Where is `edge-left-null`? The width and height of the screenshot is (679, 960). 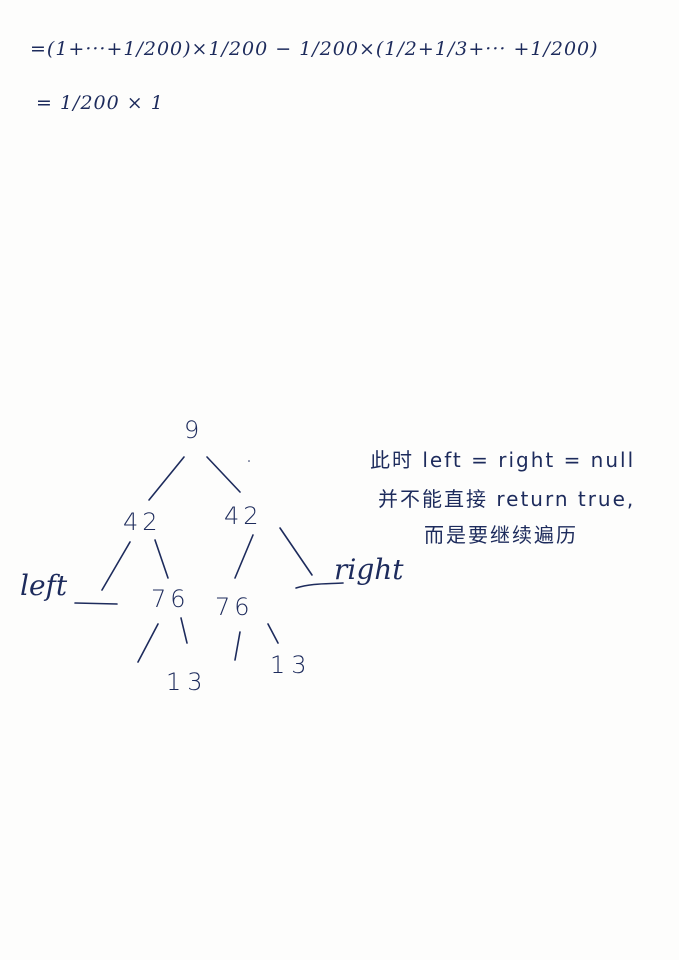 edge-left-null is located at coordinates (116, 566).